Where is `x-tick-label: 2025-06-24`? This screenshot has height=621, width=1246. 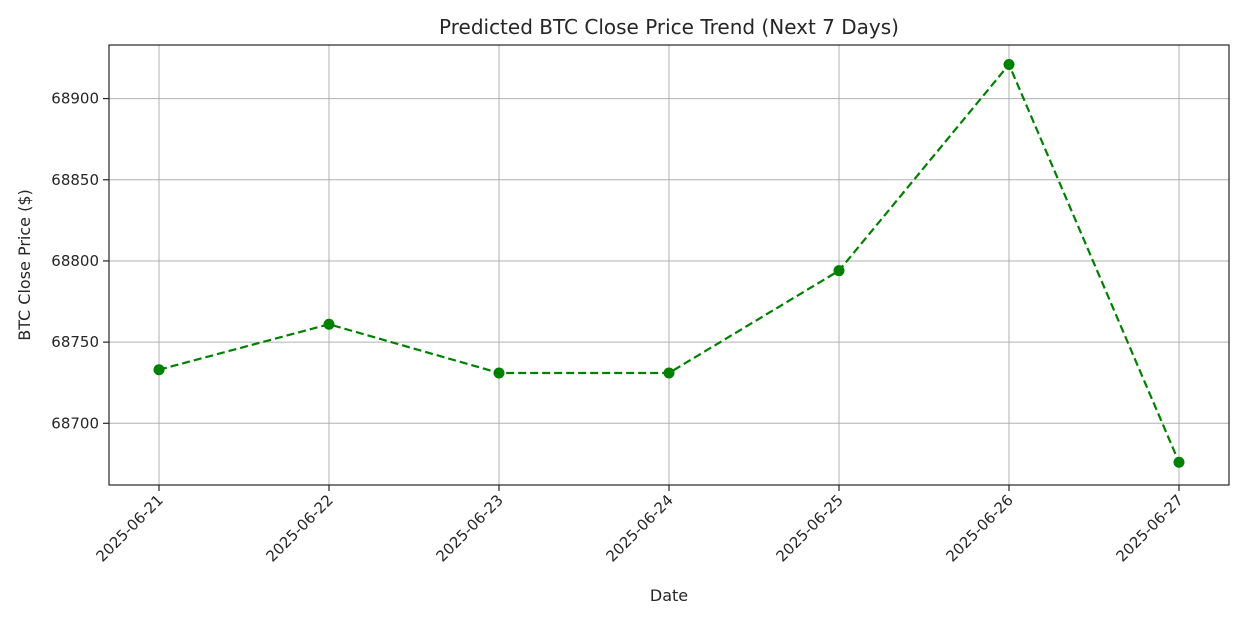 x-tick-label: 2025-06-24 is located at coordinates (639, 528).